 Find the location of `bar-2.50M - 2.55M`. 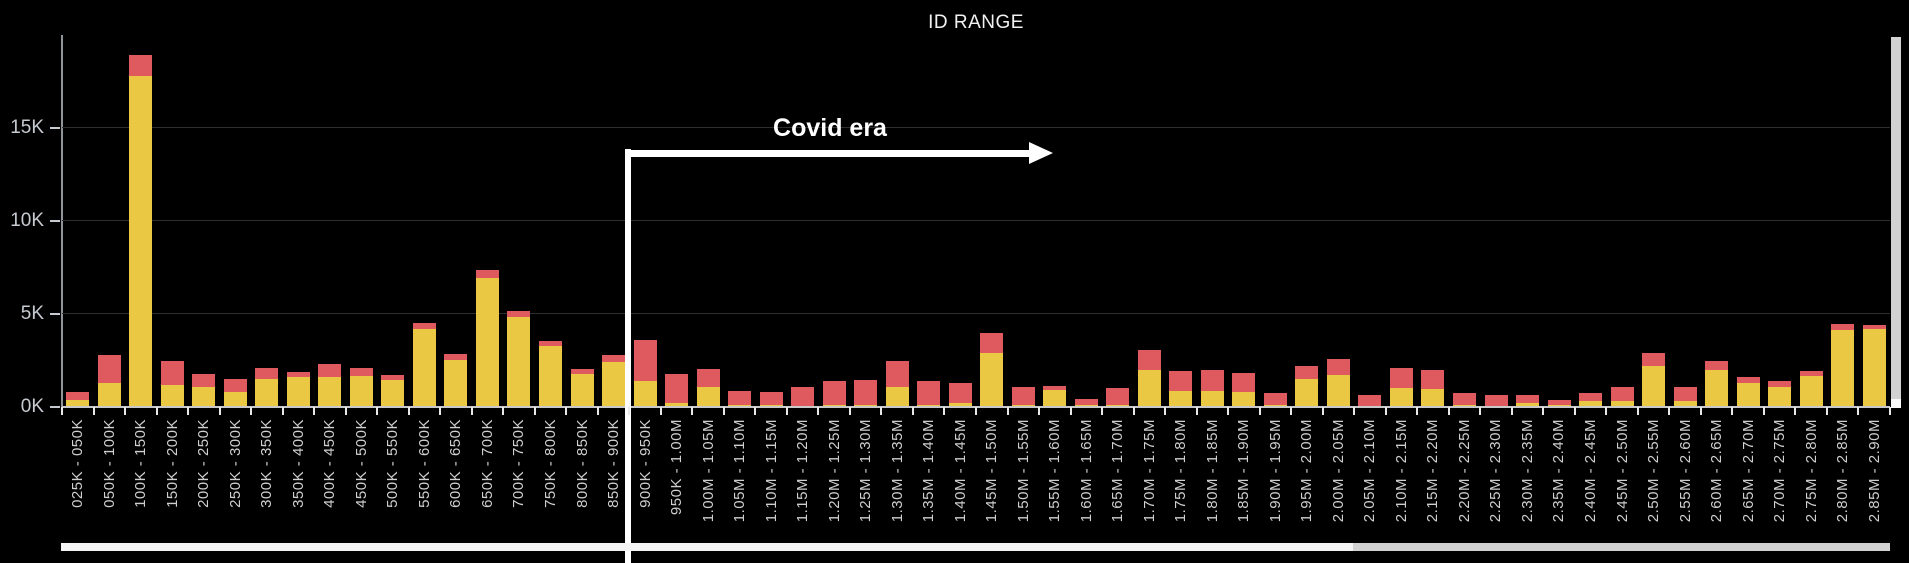

bar-2.50M - 2.55M is located at coordinates (1654, 380).